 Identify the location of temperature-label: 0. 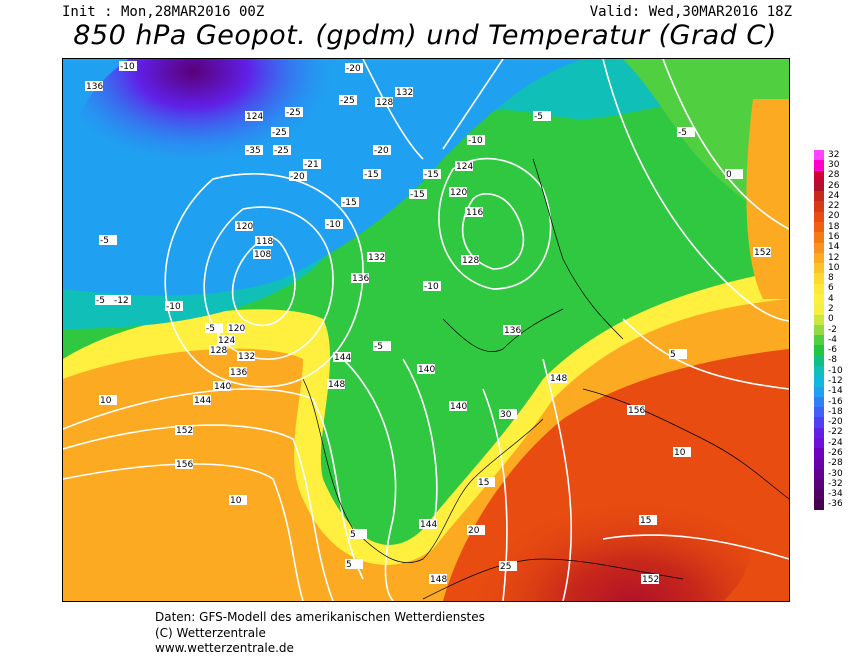
(729, 175).